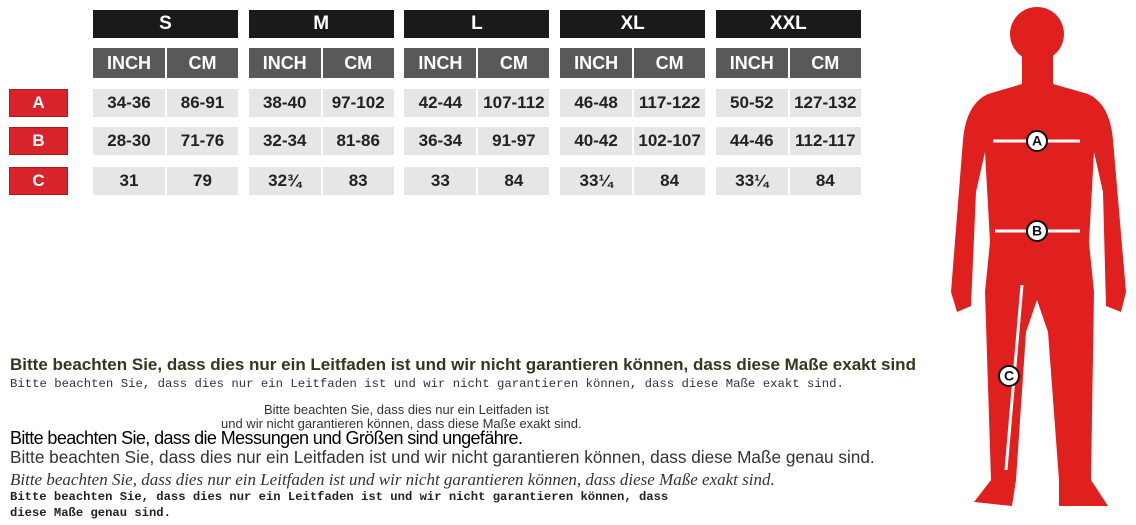 The image size is (1136, 525). What do you see at coordinates (129, 181) in the screenshot?
I see `cell-inch: 31` at bounding box center [129, 181].